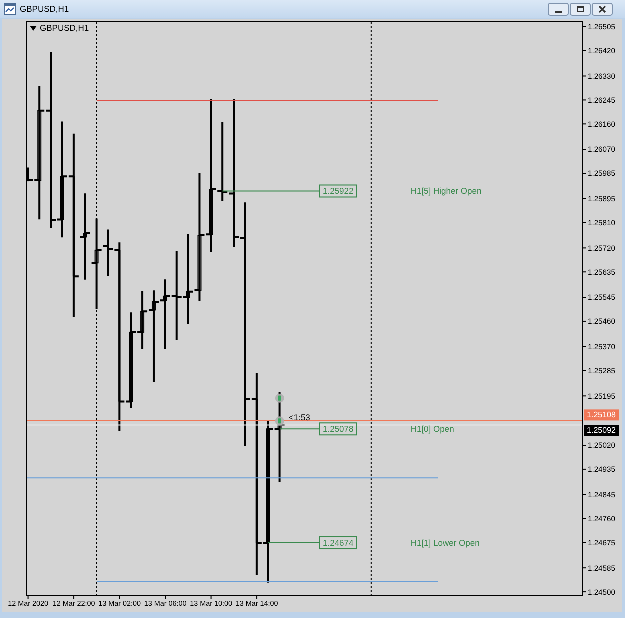 This screenshot has width=625, height=618. What do you see at coordinates (338, 543) in the screenshot?
I see `data-label: 1.24674` at bounding box center [338, 543].